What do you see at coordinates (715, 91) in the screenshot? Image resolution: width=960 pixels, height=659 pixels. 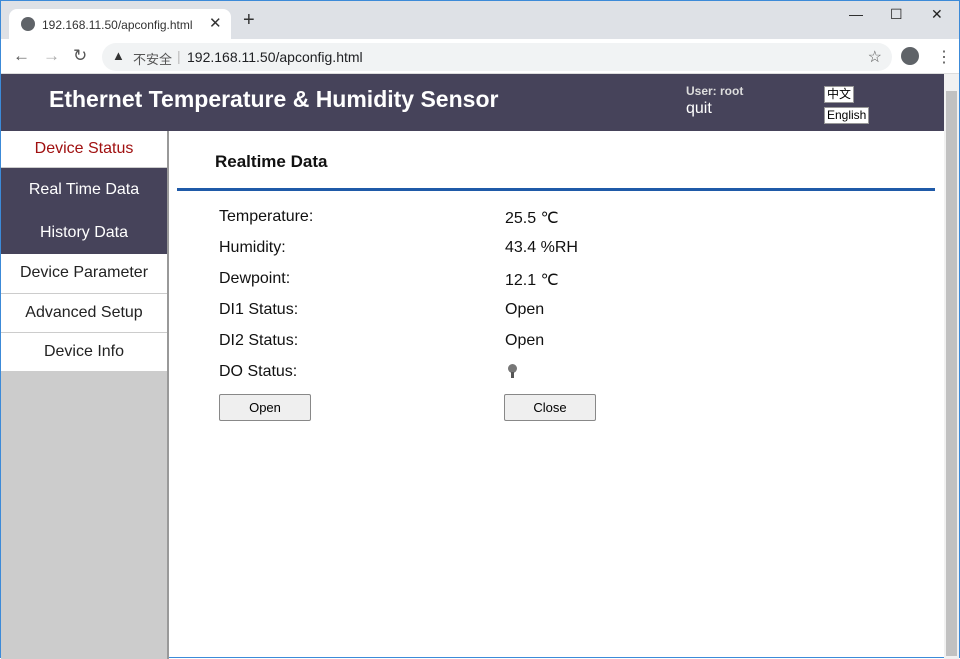 I see `user-label: User: root` at bounding box center [715, 91].